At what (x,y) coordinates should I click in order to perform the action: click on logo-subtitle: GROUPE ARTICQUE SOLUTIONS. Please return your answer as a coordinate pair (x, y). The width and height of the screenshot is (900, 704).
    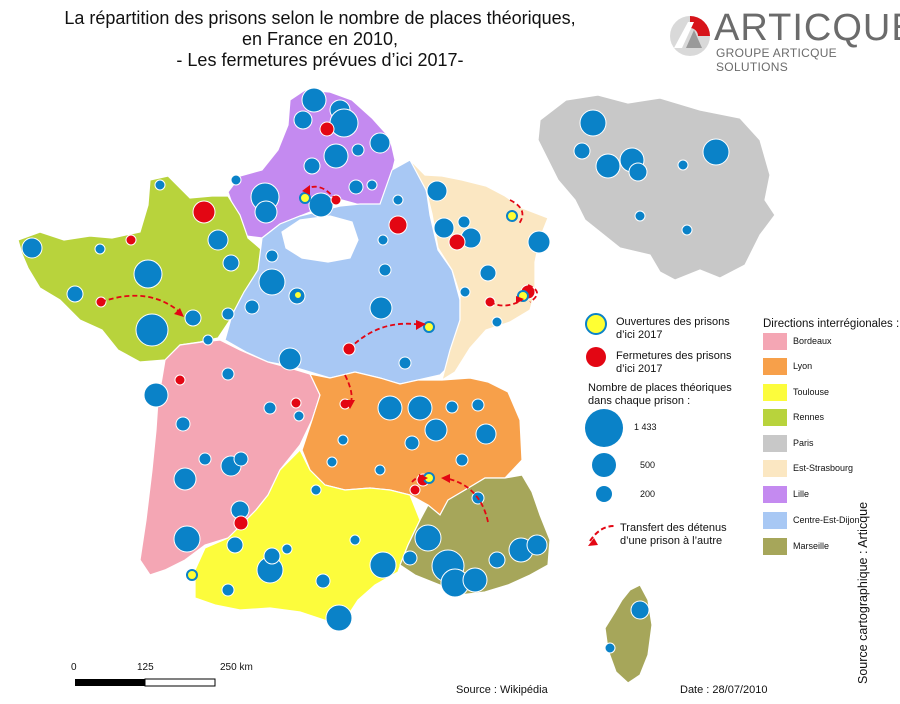
    Looking at the image, I should click on (776, 60).